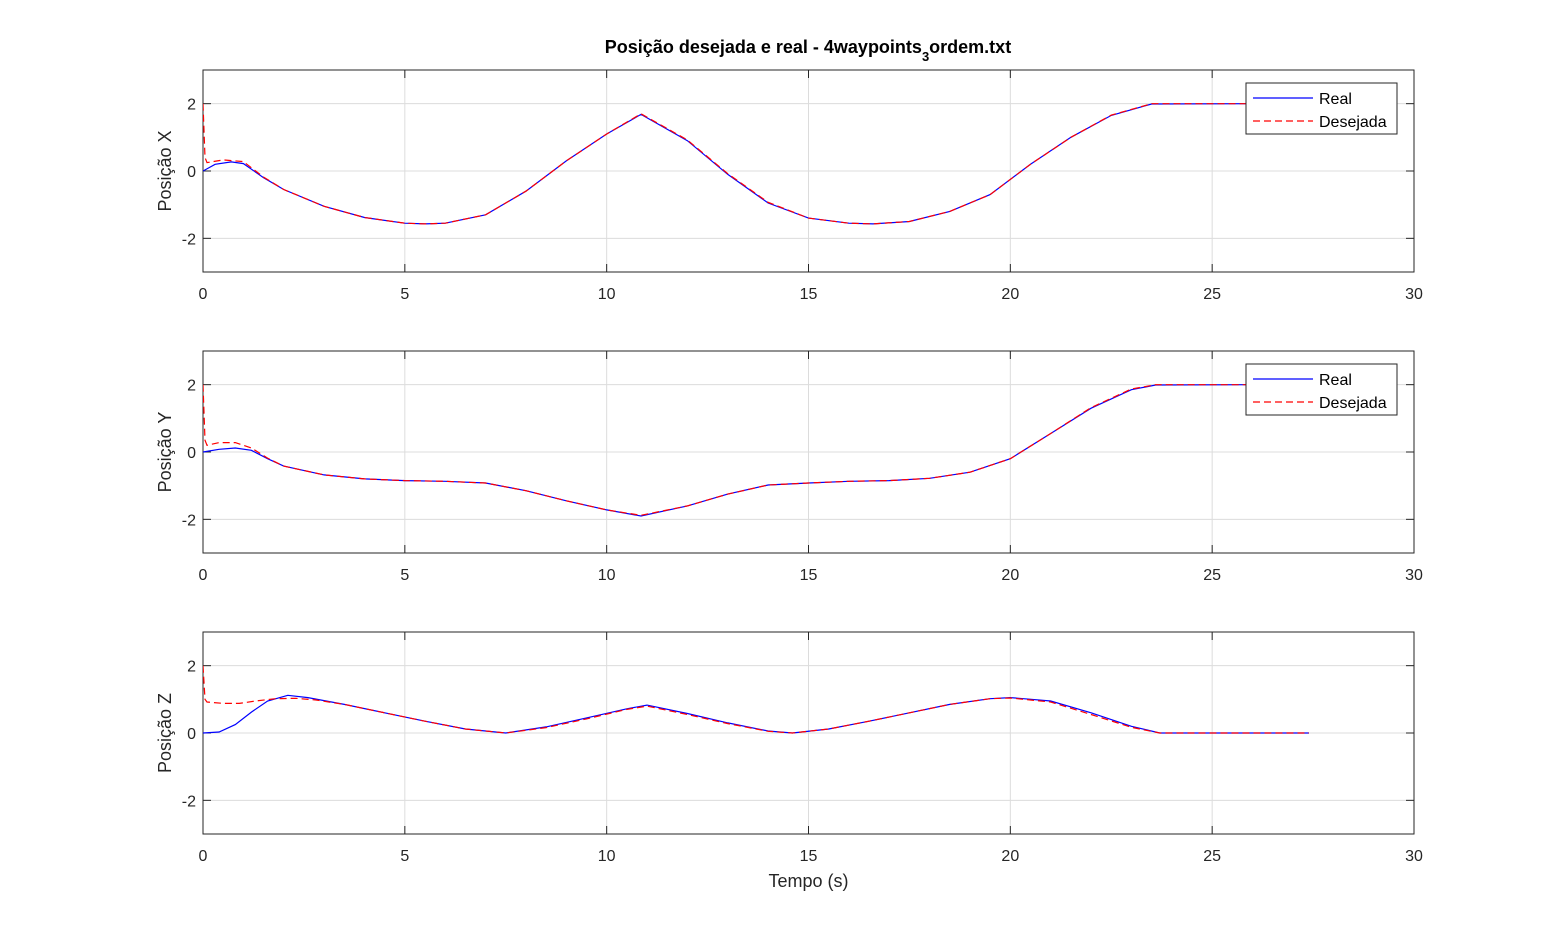 Image resolution: width=1563 pixels, height=938 pixels. What do you see at coordinates (763, 47) in the screenshot?
I see `title-main: Posição desejada e real - 4waypoints` at bounding box center [763, 47].